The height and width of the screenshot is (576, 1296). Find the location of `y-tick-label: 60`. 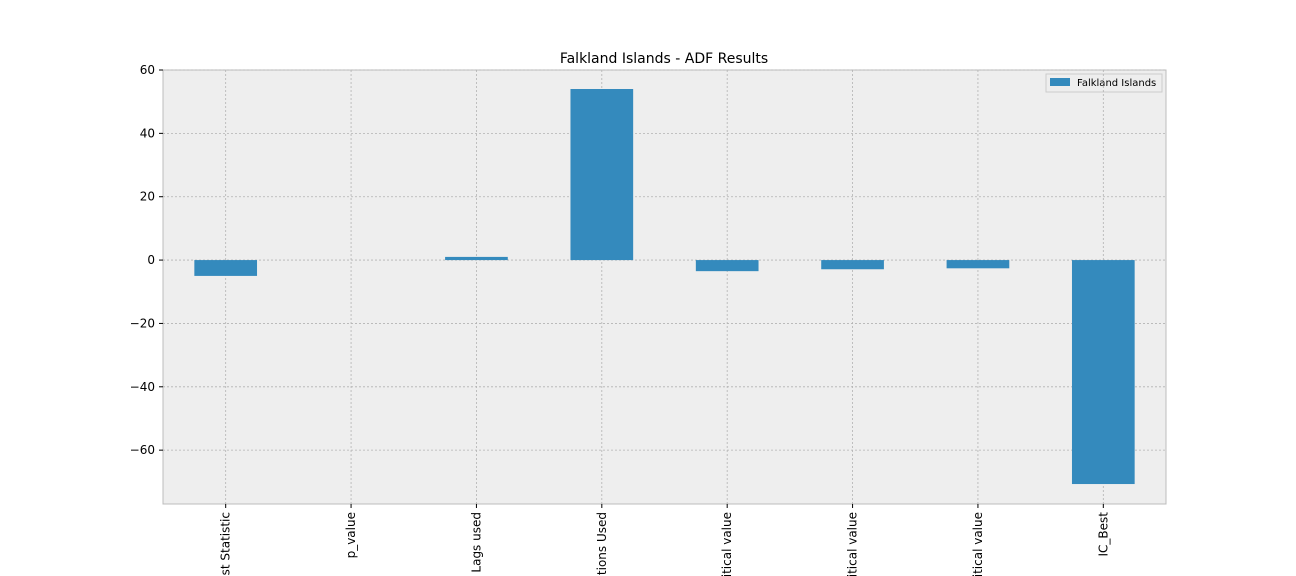

y-tick-label: 60 is located at coordinates (147, 70).